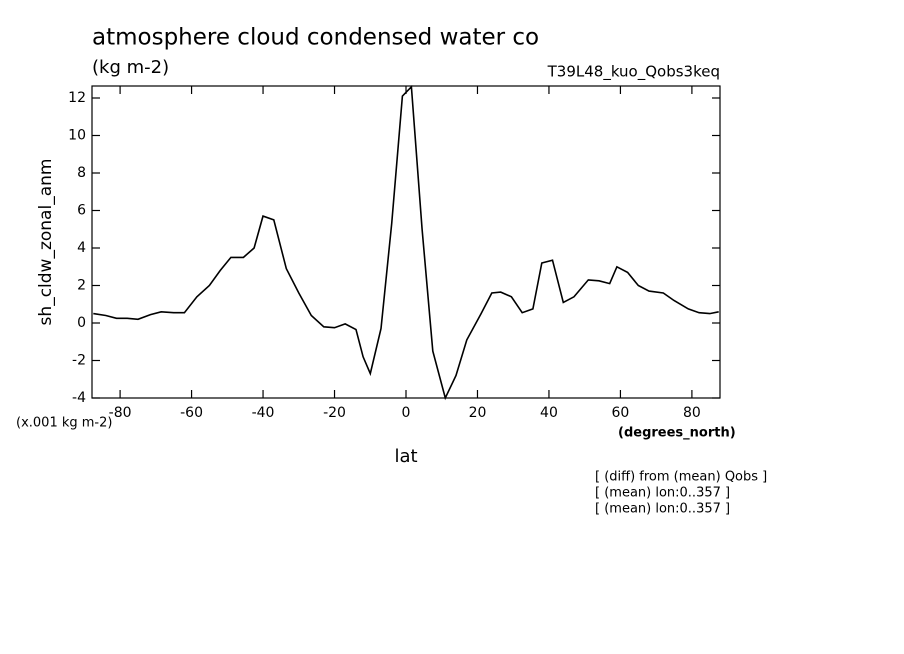  Describe the element at coordinates (81, 323) in the screenshot. I see `y-tick-label: 0` at that location.